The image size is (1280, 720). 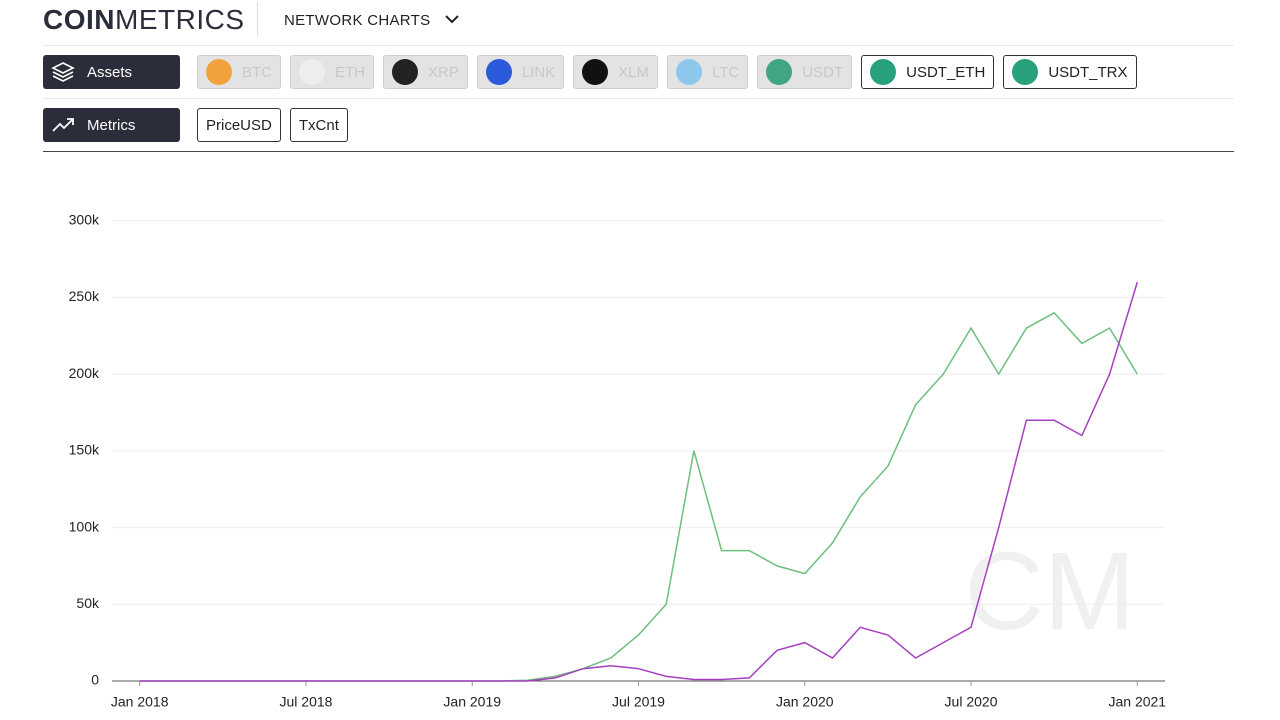 What do you see at coordinates (452, 19) in the screenshot?
I see `chevron` at bounding box center [452, 19].